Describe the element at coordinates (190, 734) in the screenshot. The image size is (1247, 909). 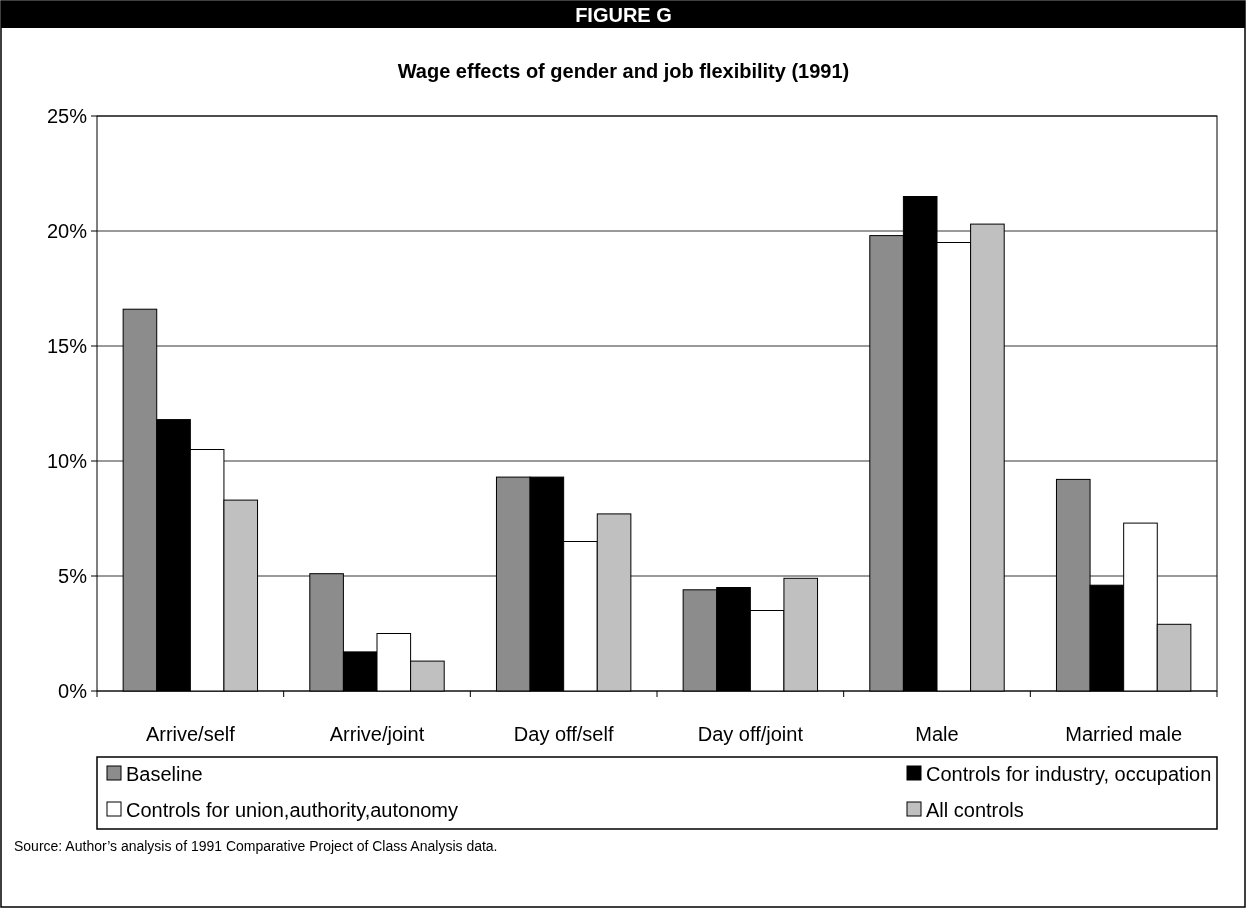
I see `x-tick-label: Arrive/self` at that location.